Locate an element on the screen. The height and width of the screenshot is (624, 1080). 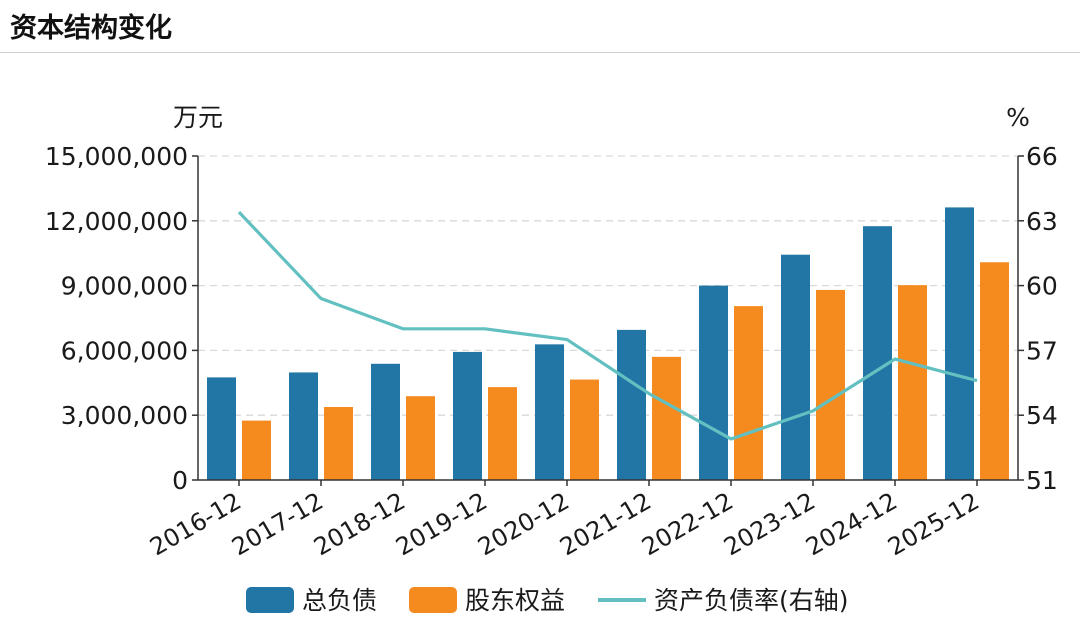
left-tick-label: 12,000,000 is located at coordinates (116, 221).